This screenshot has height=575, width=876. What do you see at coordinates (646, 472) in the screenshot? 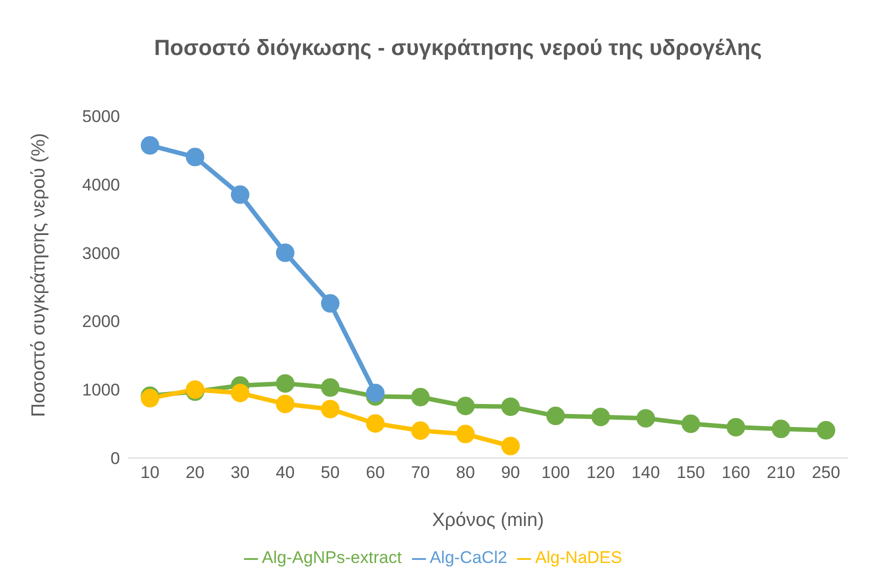
I see `x-tick-label: 140` at bounding box center [646, 472].